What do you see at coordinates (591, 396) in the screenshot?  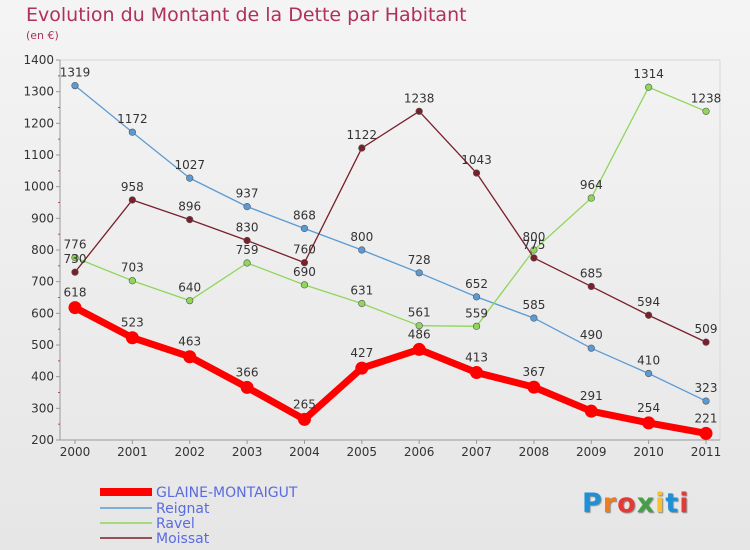 I see `data-label: 291` at bounding box center [591, 396].